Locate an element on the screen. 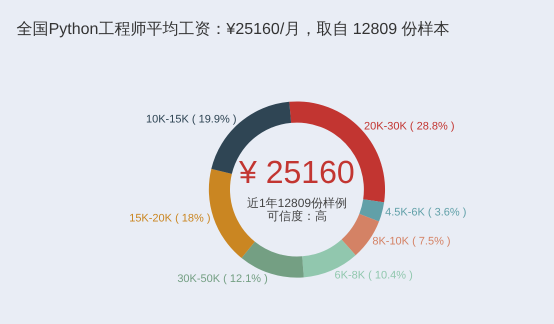 The image size is (554, 324). text: 可信度：高 is located at coordinates (297, 216).